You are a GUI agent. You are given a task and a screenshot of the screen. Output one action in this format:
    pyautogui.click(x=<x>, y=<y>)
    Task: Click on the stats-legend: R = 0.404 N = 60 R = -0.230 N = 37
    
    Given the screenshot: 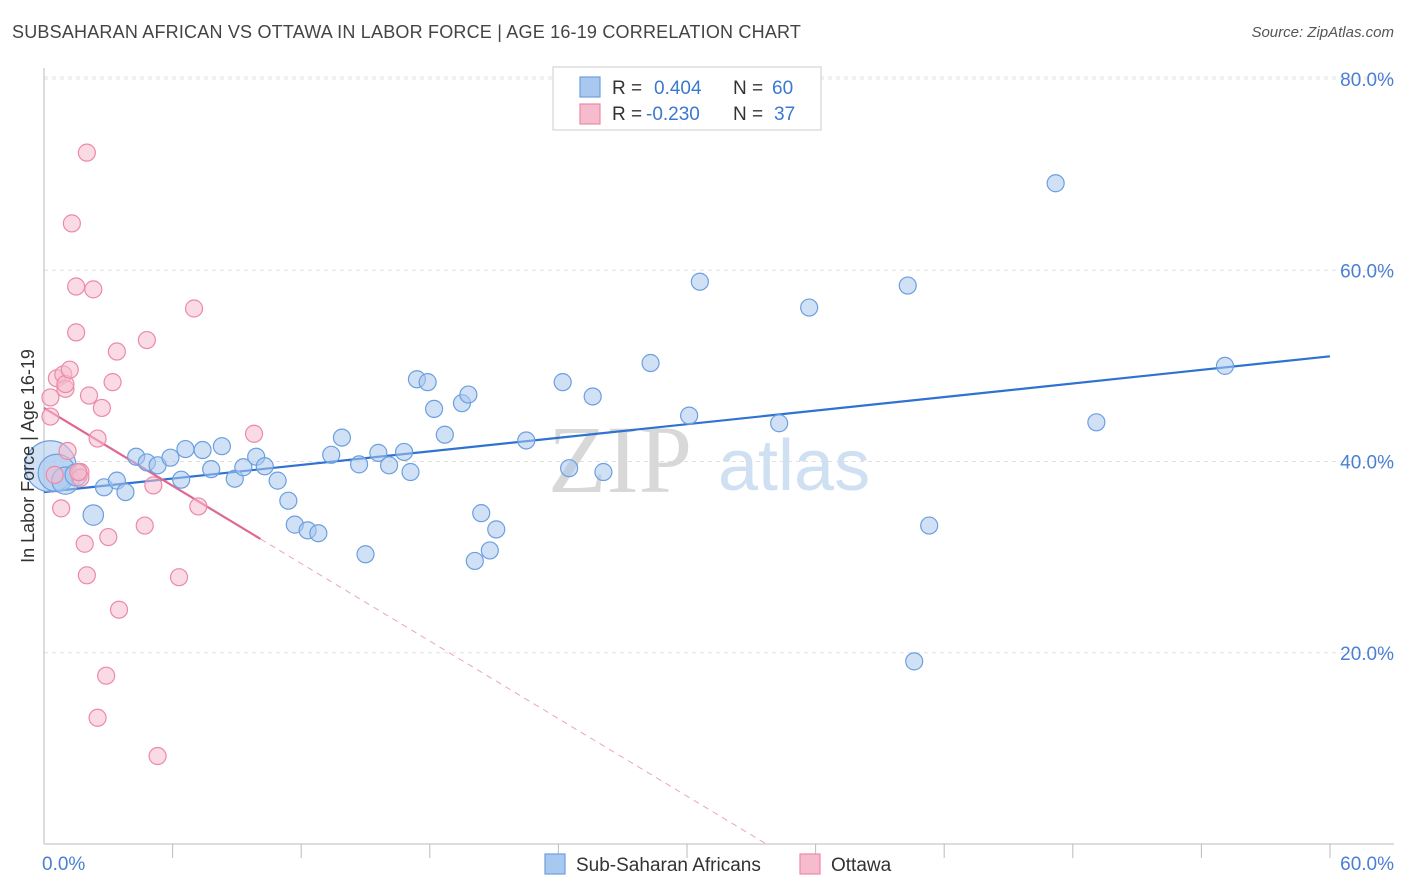 What is the action you would take?
    pyautogui.click(x=687, y=98)
    